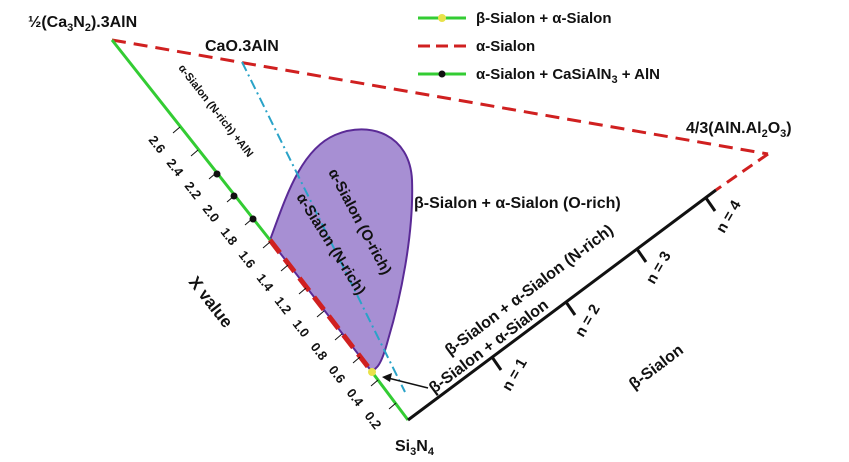 The height and width of the screenshot is (462, 849). Describe the element at coordinates (543, 18) in the screenshot. I see `legend-label-beta-alpha: β-Sialon + α-Sialon` at that location.